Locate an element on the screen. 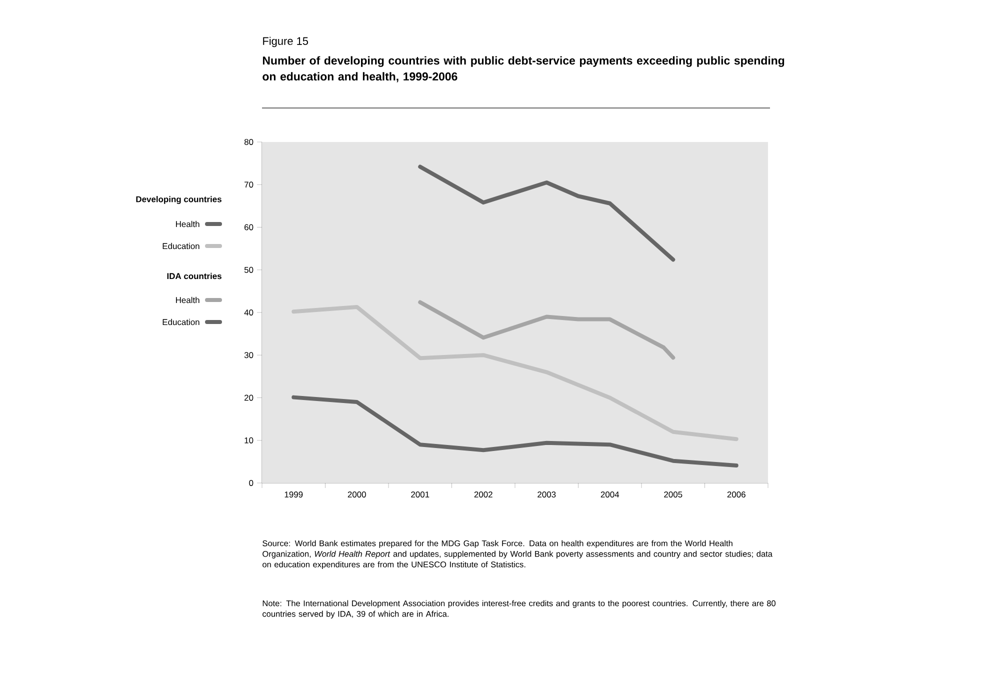 The width and height of the screenshot is (986, 677). x-tick-label: 2000 is located at coordinates (357, 495).